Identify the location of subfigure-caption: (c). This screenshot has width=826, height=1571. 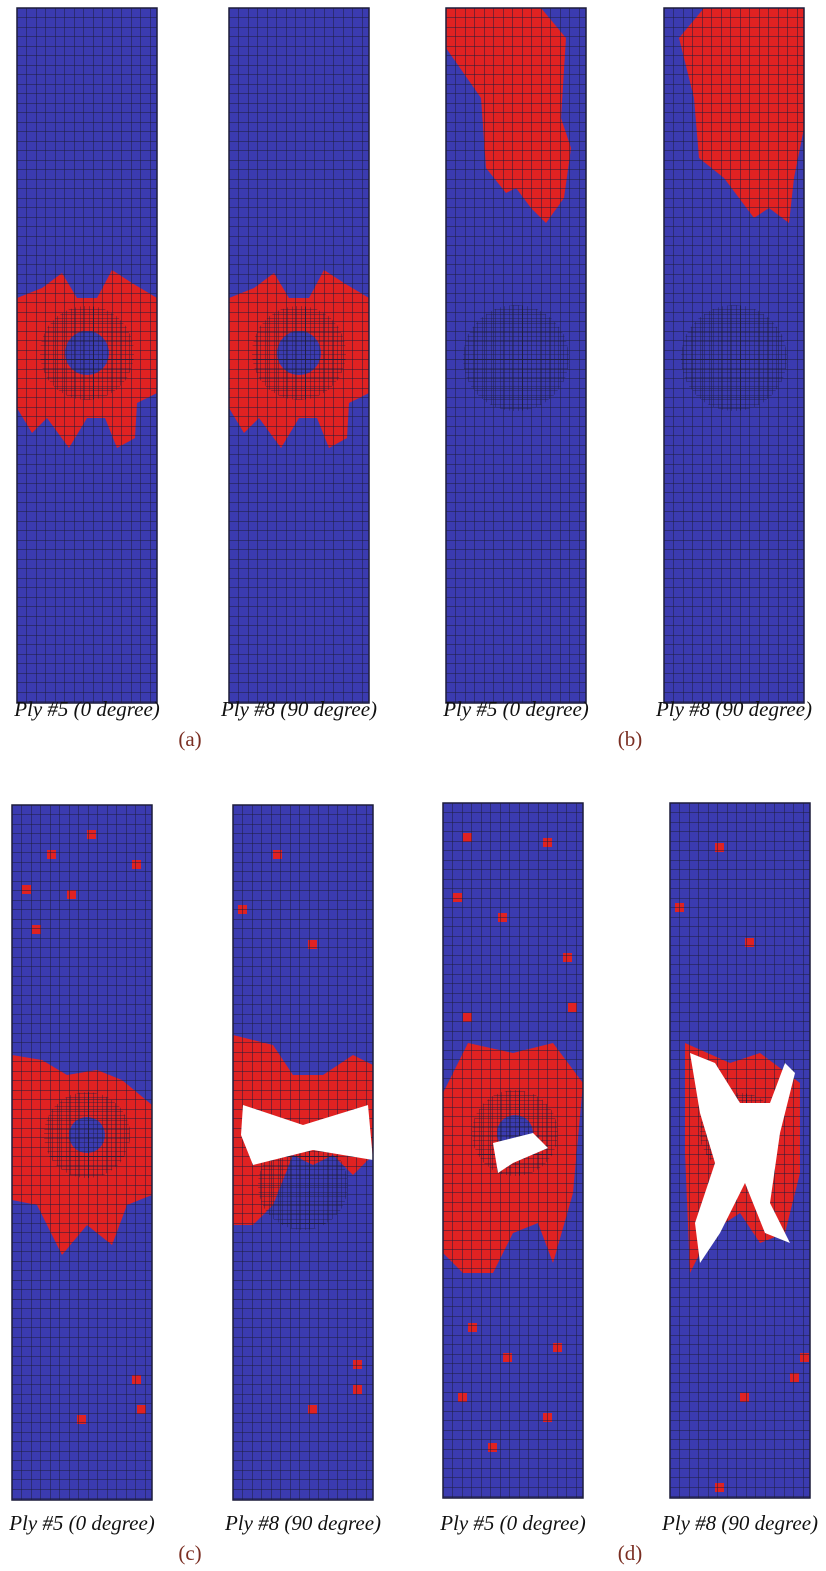
(189, 1553).